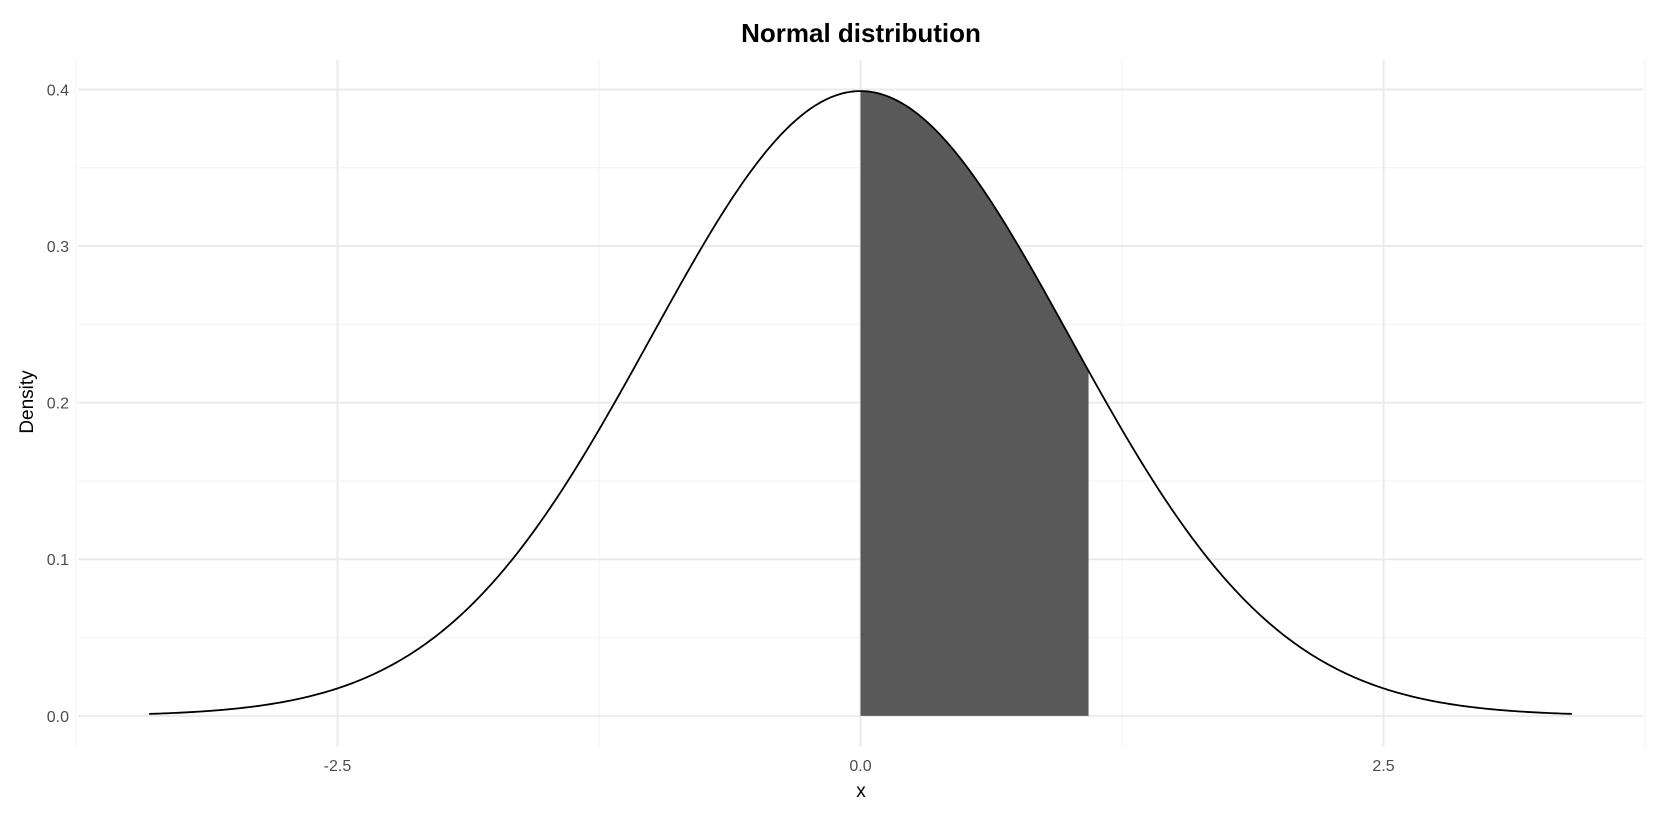 This screenshot has height=823, width=1656. Describe the element at coordinates (58, 560) in the screenshot. I see `y-tick-label: 0.1` at that location.